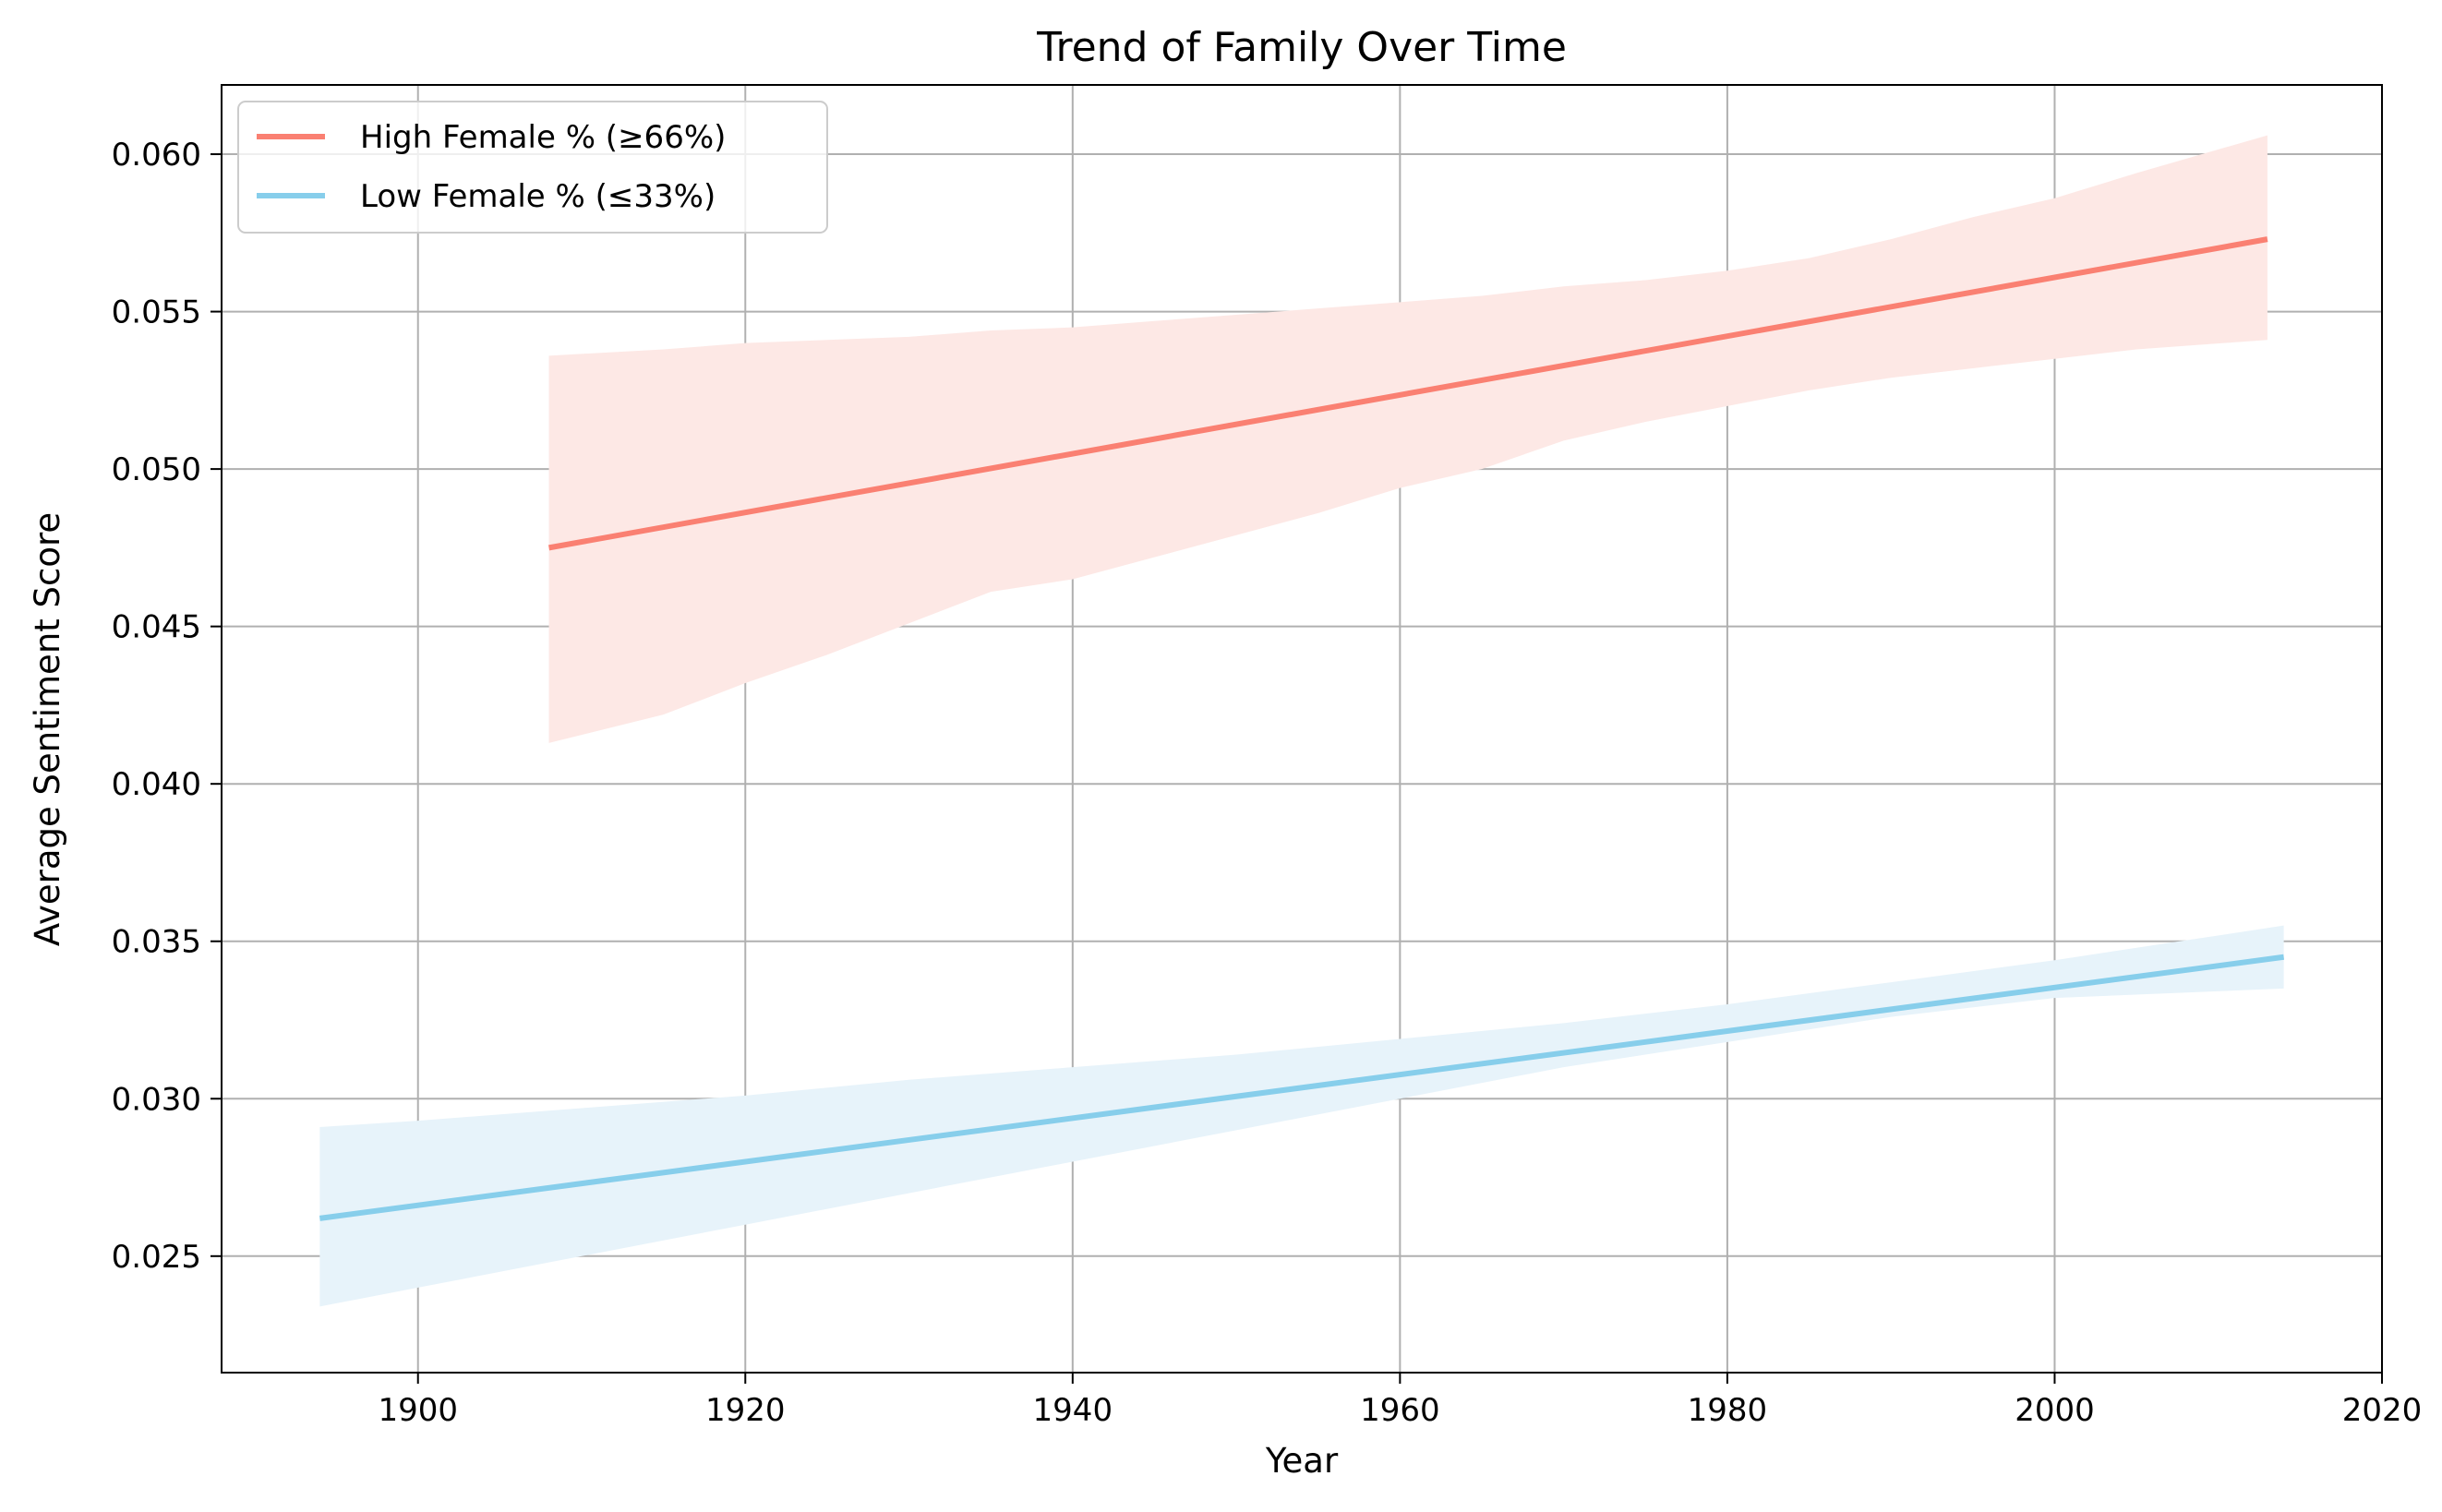 Image resolution: width=2442 pixels, height=1512 pixels. Describe the element at coordinates (47, 729) in the screenshot. I see `y-axis-label: Average Sentiment Score` at that location.